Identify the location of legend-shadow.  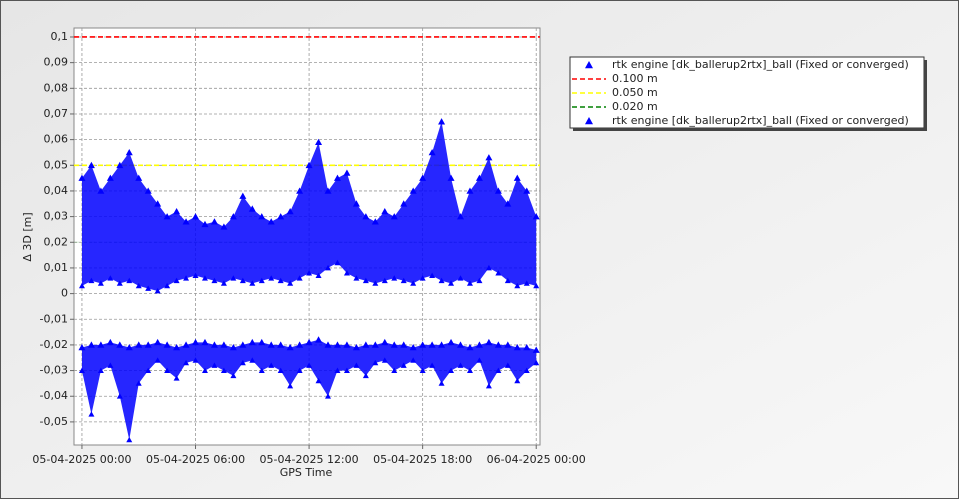
(750, 129).